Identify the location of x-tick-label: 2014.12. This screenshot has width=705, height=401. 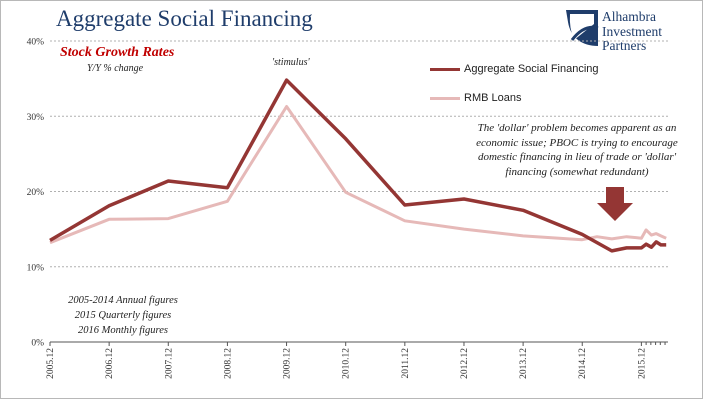
(583, 363).